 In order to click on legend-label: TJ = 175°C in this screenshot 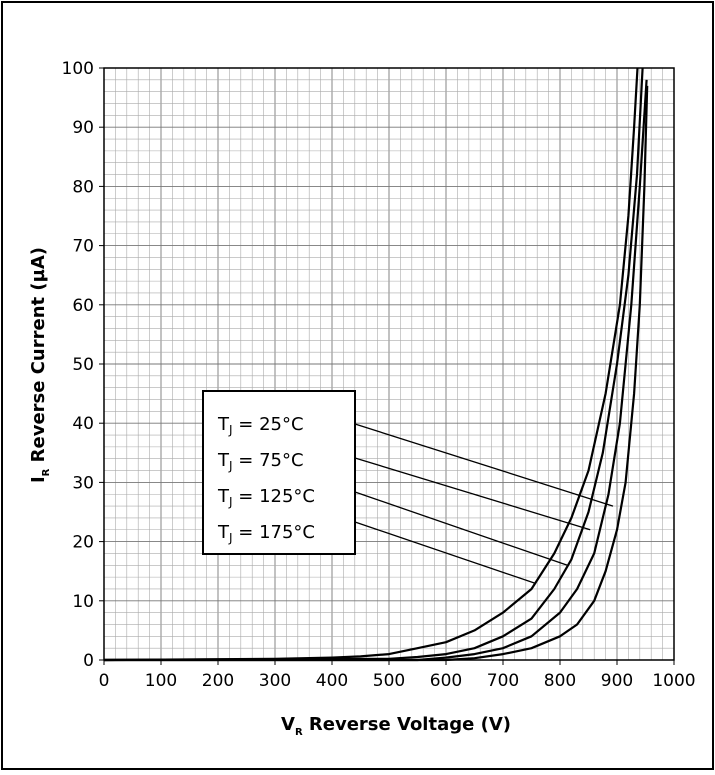, I will do `click(266, 533)`.